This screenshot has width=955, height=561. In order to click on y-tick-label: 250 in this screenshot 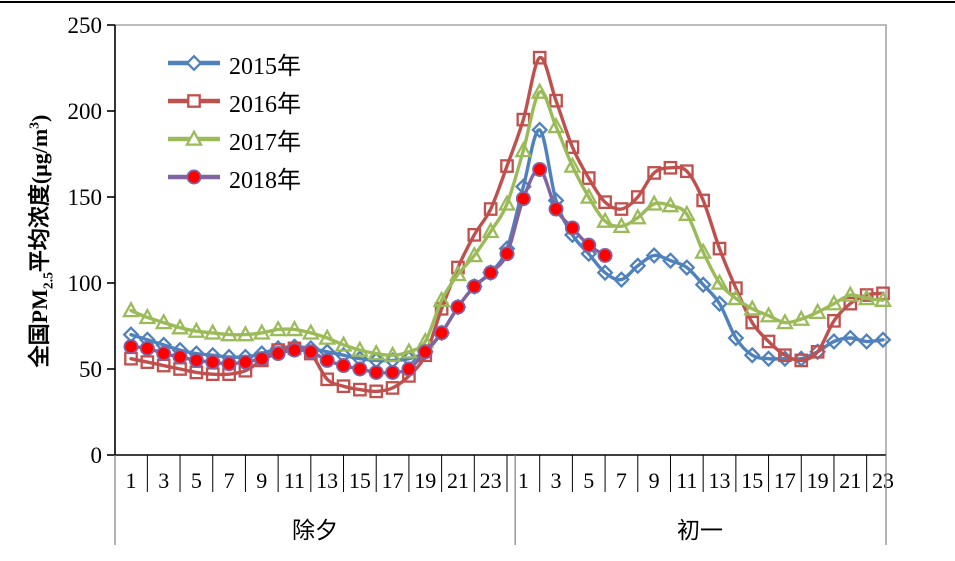, I will do `click(85, 25)`.